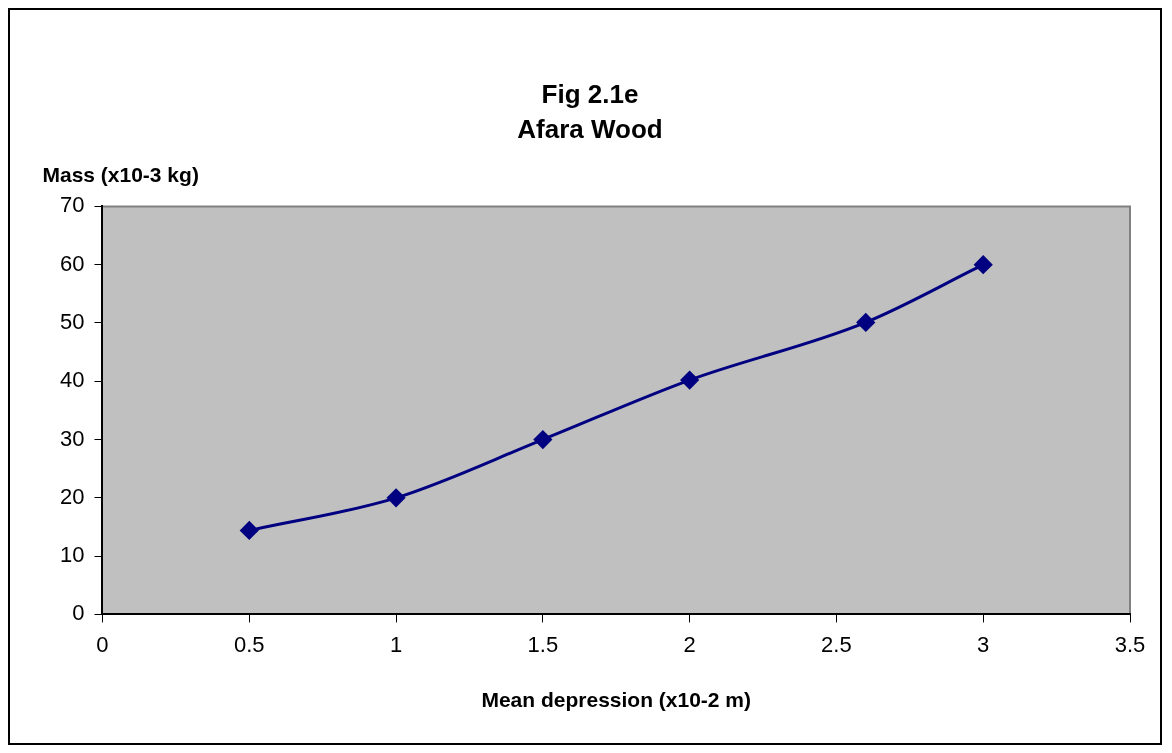 This screenshot has width=1172, height=753. Describe the element at coordinates (543, 644) in the screenshot. I see `x-tick-label: 1.5` at that location.